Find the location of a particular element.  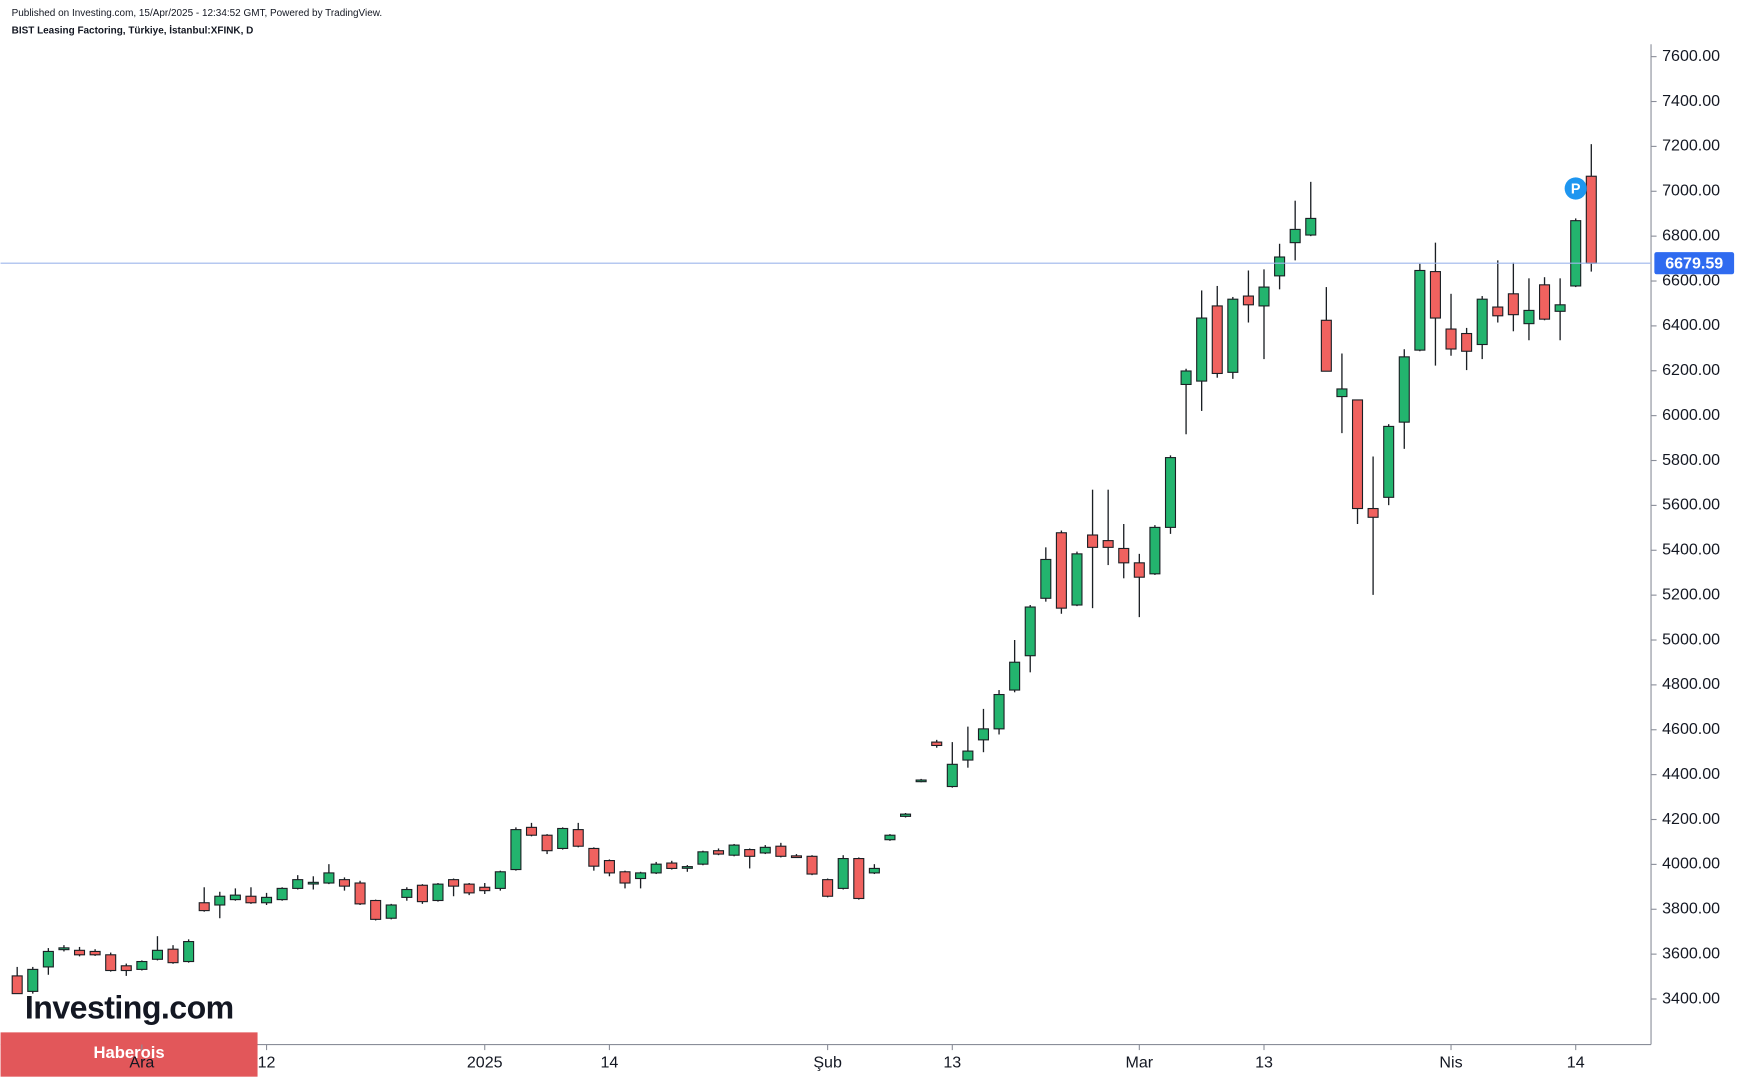

y-tick-label: 5800.00 is located at coordinates (1691, 460).